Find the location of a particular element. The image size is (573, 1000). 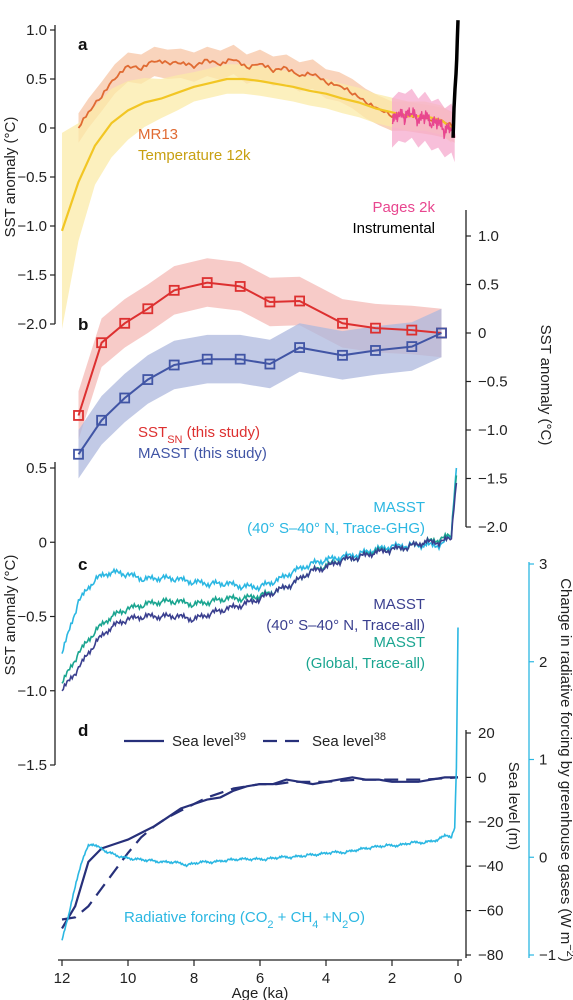

sea-level-tick-label: 20 is located at coordinates (486, 733).